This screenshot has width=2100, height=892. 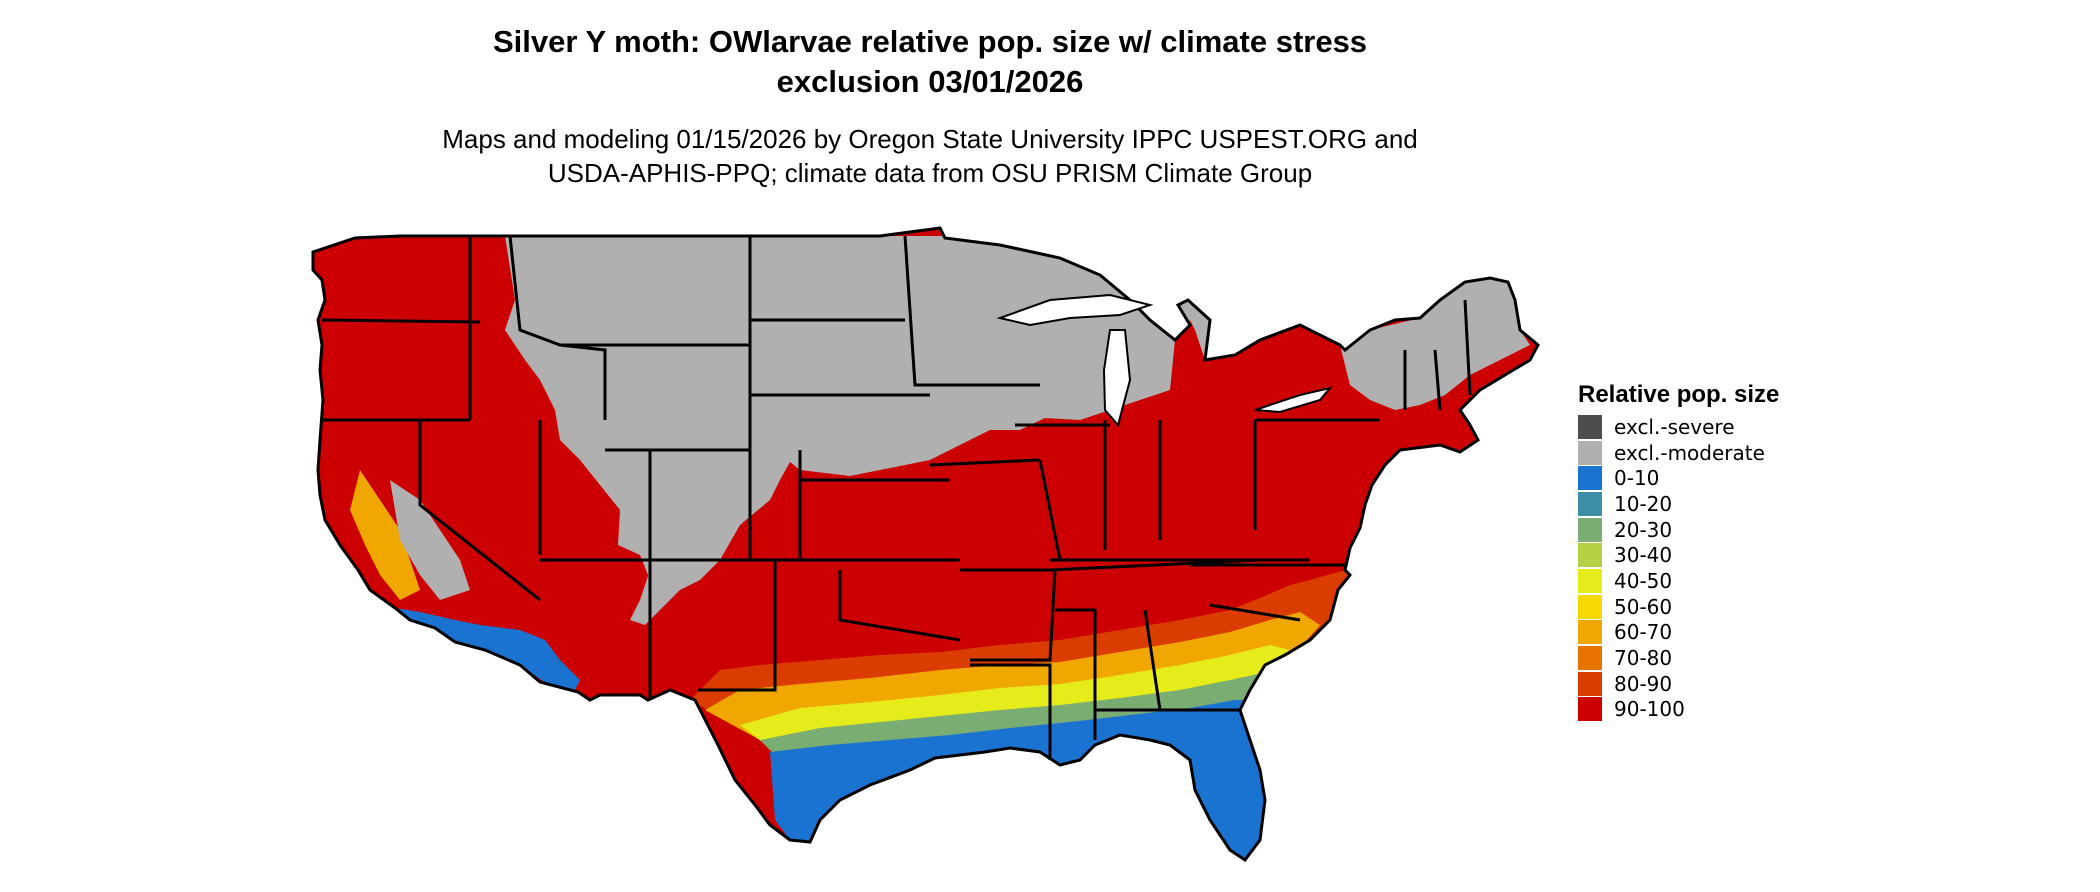 What do you see at coordinates (401, 321) in the screenshot?
I see `border-wa-or` at bounding box center [401, 321].